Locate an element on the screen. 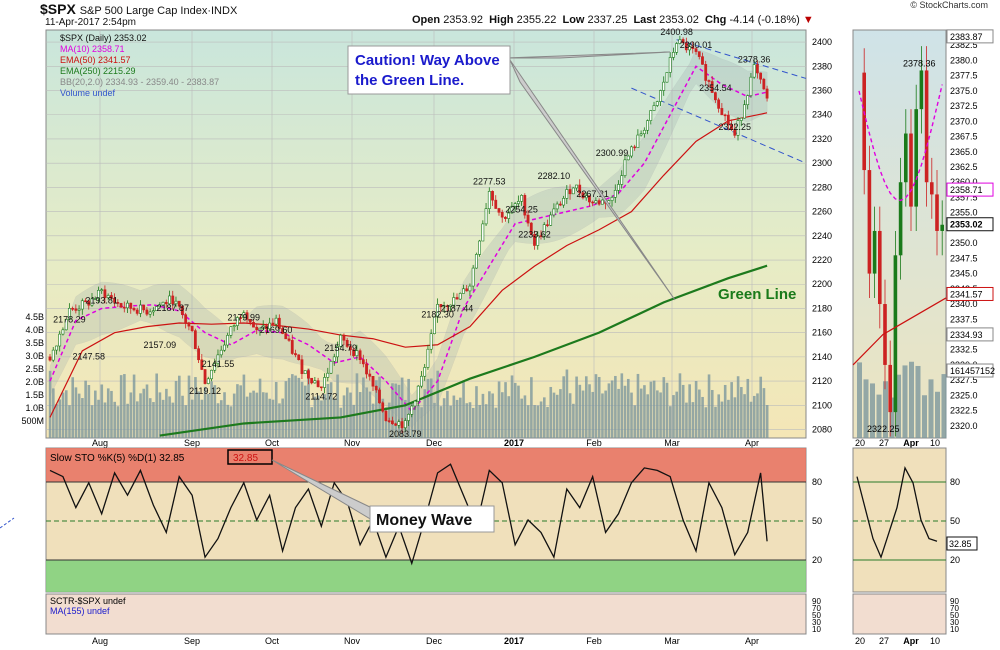 The height and width of the screenshot is (650, 1000). zoom-value-tag-text: 2334.93 is located at coordinates (966, 335).